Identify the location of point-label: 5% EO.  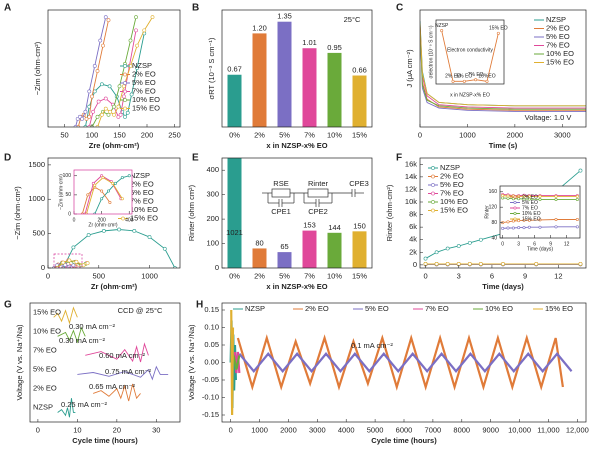
(464, 77).